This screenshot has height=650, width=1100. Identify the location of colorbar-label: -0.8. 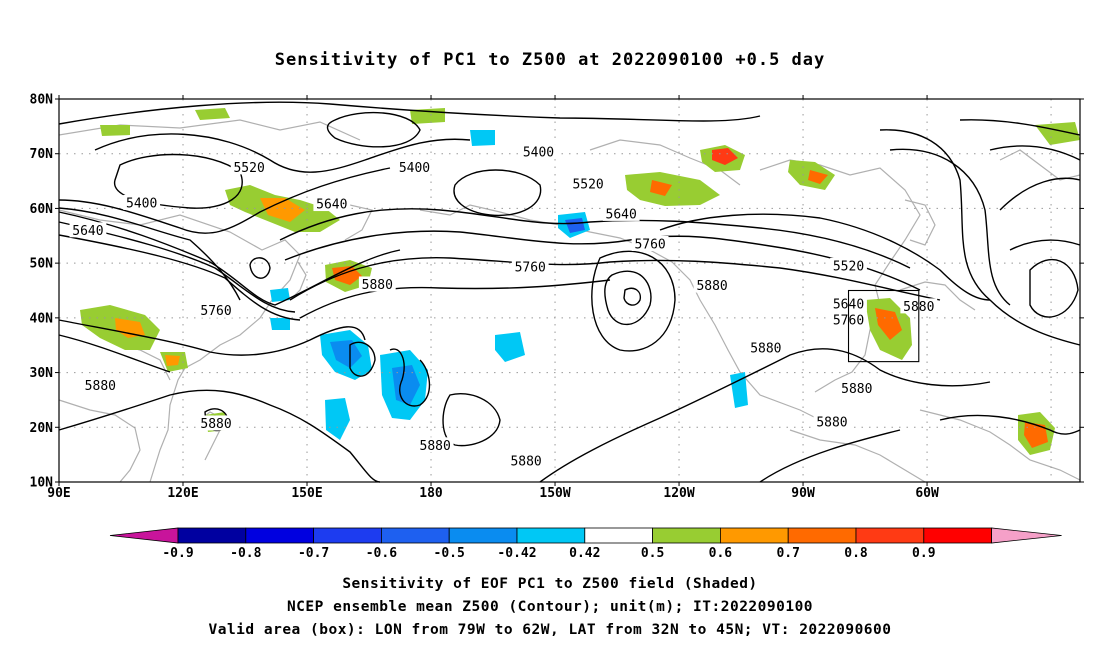
(245, 553).